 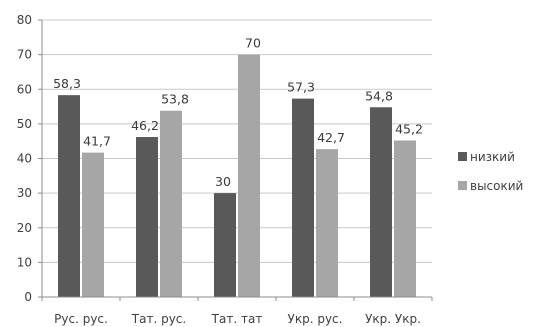 I want to click on legend-label: высокий, so click(x=496, y=186).